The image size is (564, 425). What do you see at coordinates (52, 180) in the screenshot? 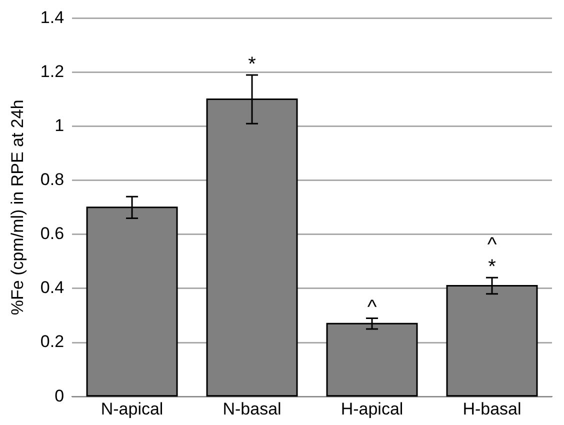
I see `y-tick-label: 0.8` at bounding box center [52, 180].